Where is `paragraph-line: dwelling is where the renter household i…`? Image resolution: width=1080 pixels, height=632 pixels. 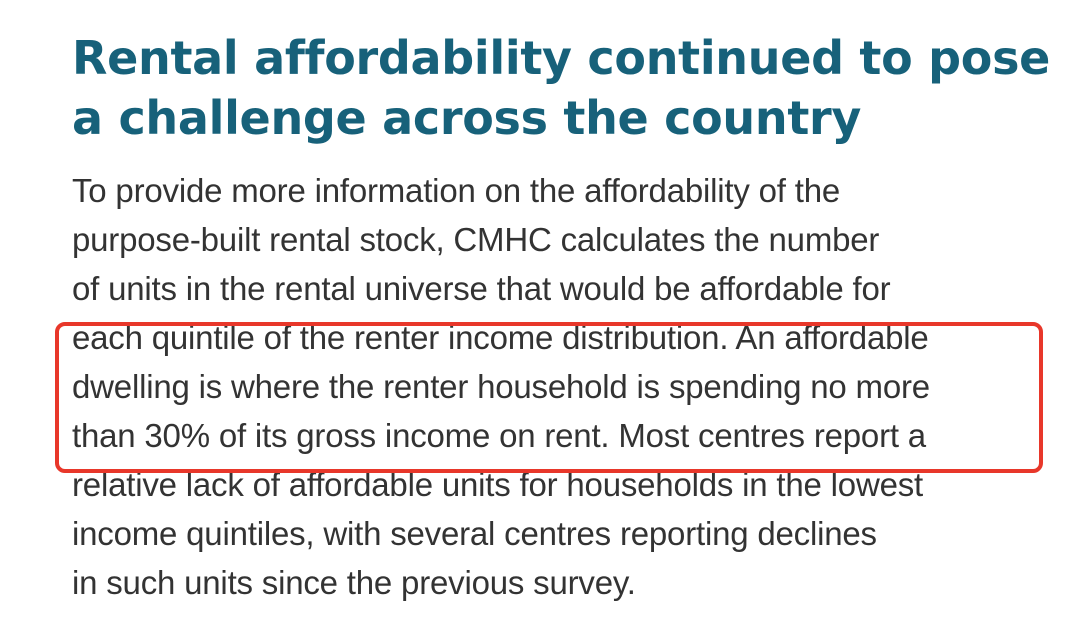 paragraph-line: dwelling is where the renter household i… is located at coordinates (501, 386).